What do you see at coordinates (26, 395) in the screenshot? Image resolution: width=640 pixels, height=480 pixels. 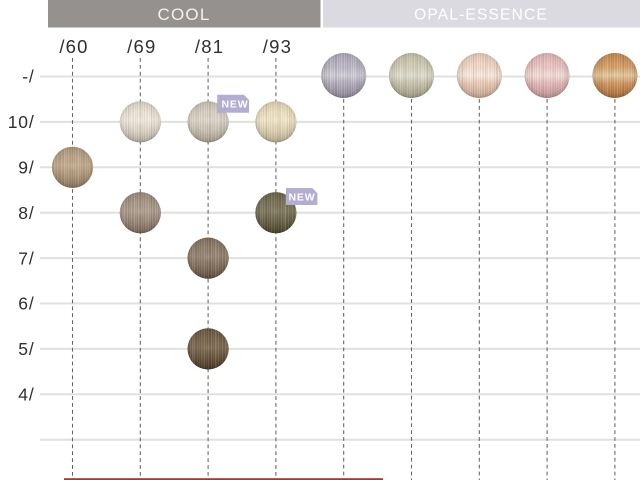 I see `svg-text: 4/` at bounding box center [26, 395].